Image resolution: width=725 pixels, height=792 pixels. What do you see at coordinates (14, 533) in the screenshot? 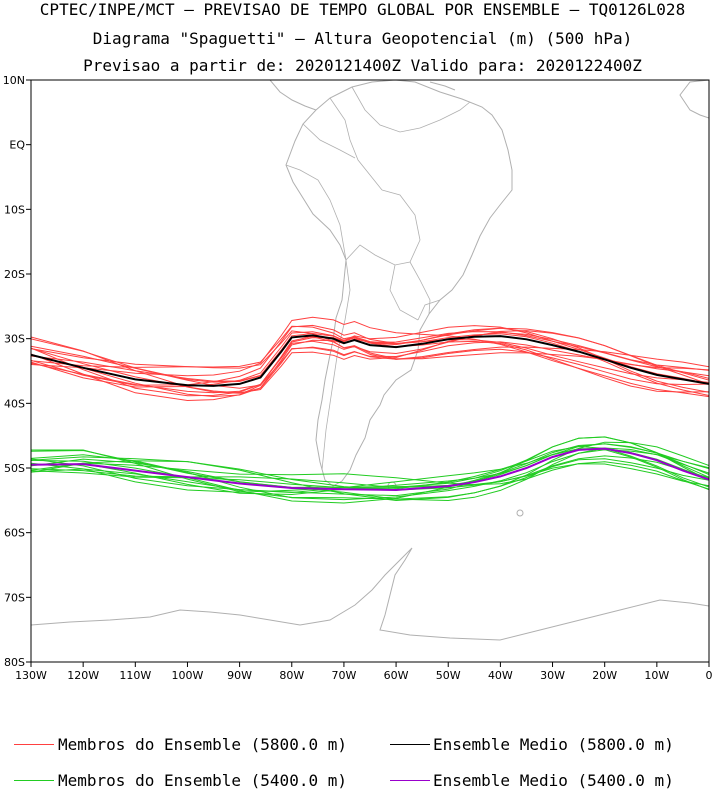
I see `lat-tick-label: 60S` at bounding box center [14, 533].